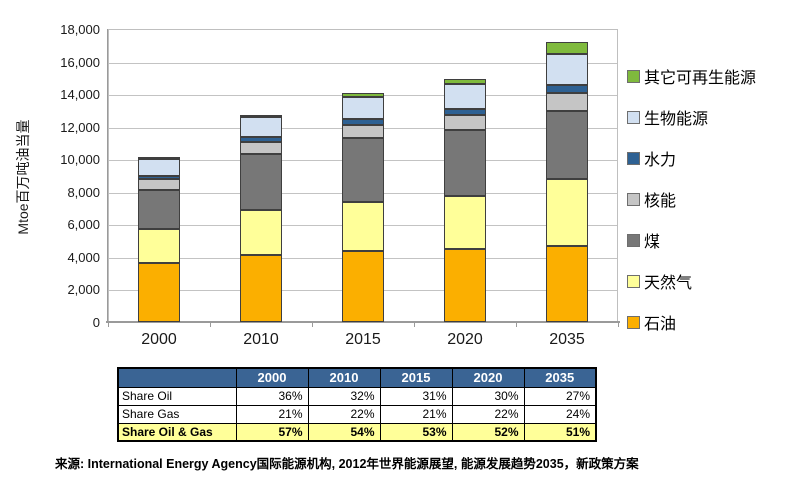  Describe the element at coordinates (344, 414) in the screenshot. I see `share-table-value-cell: 22%` at that location.